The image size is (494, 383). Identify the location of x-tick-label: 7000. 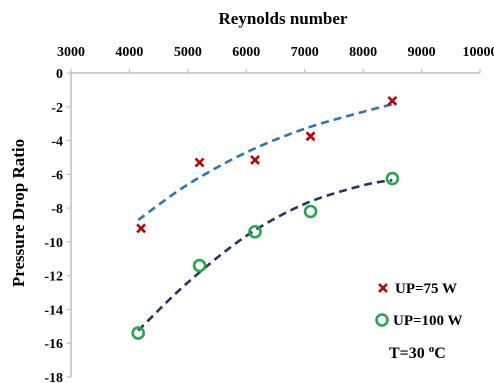
(305, 52).